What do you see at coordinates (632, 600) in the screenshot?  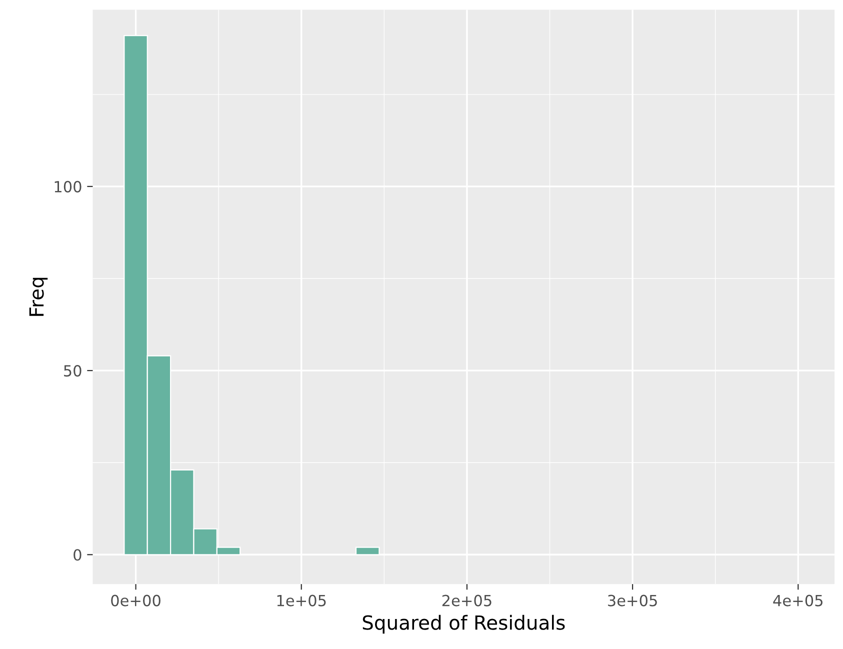 I see `x-tick-label: 3e+05` at bounding box center [632, 600].